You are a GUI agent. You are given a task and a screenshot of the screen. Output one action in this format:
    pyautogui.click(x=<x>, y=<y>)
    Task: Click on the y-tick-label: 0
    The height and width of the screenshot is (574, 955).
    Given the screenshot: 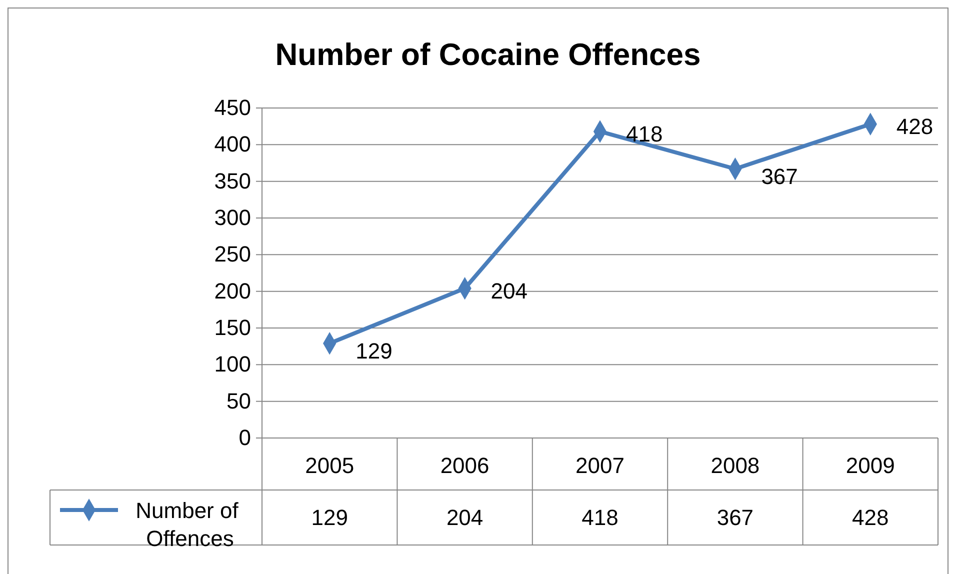 What is the action you would take?
    pyautogui.click(x=244, y=437)
    